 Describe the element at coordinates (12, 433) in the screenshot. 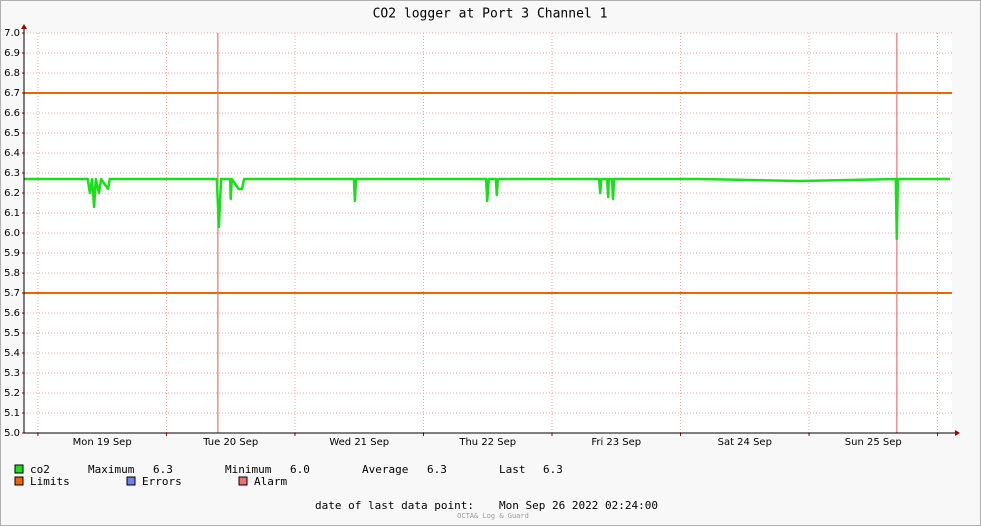

I see `y-tick-label: 5.0` at that location.